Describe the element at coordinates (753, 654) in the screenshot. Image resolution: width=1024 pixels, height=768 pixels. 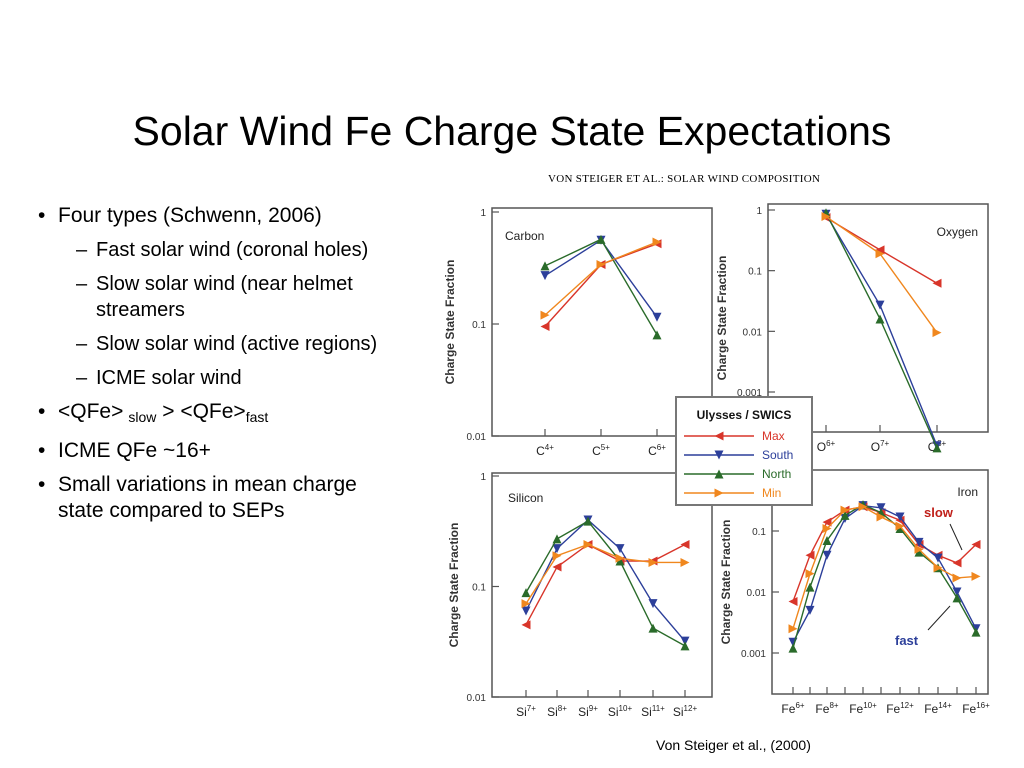
I see `y-tick-label: 0.001` at that location.